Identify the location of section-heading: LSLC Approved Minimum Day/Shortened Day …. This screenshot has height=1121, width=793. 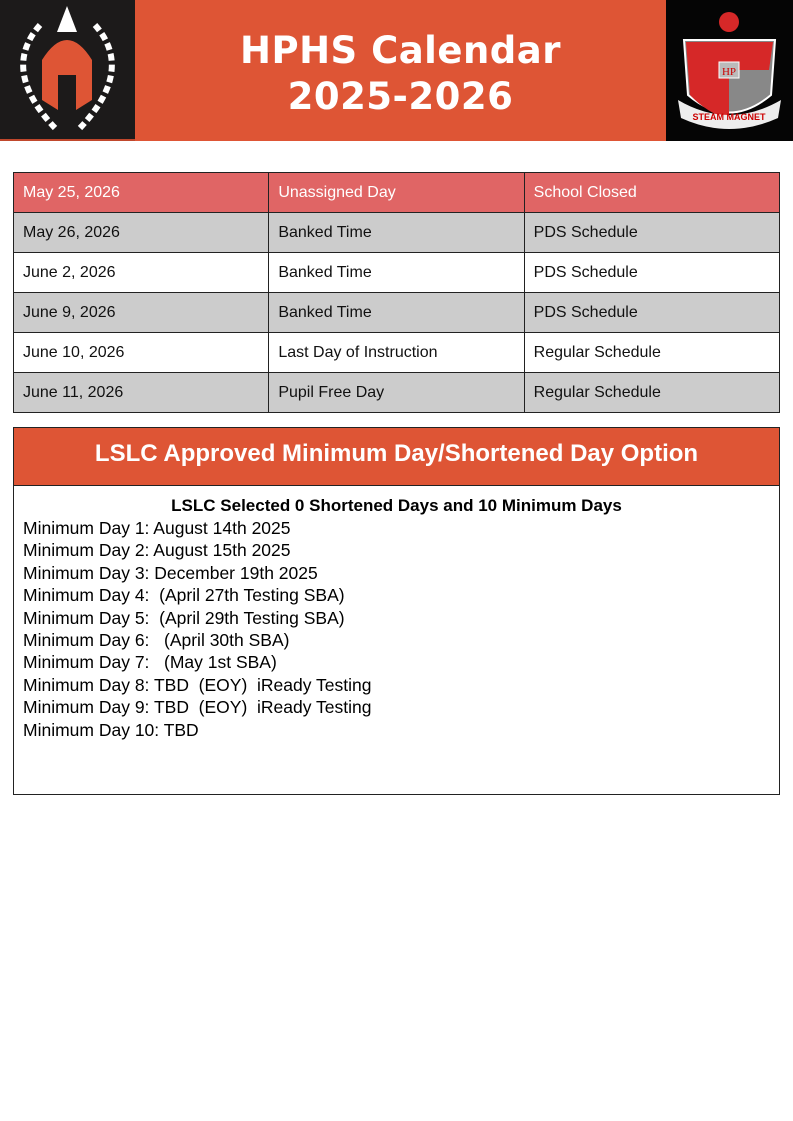
(396, 457).